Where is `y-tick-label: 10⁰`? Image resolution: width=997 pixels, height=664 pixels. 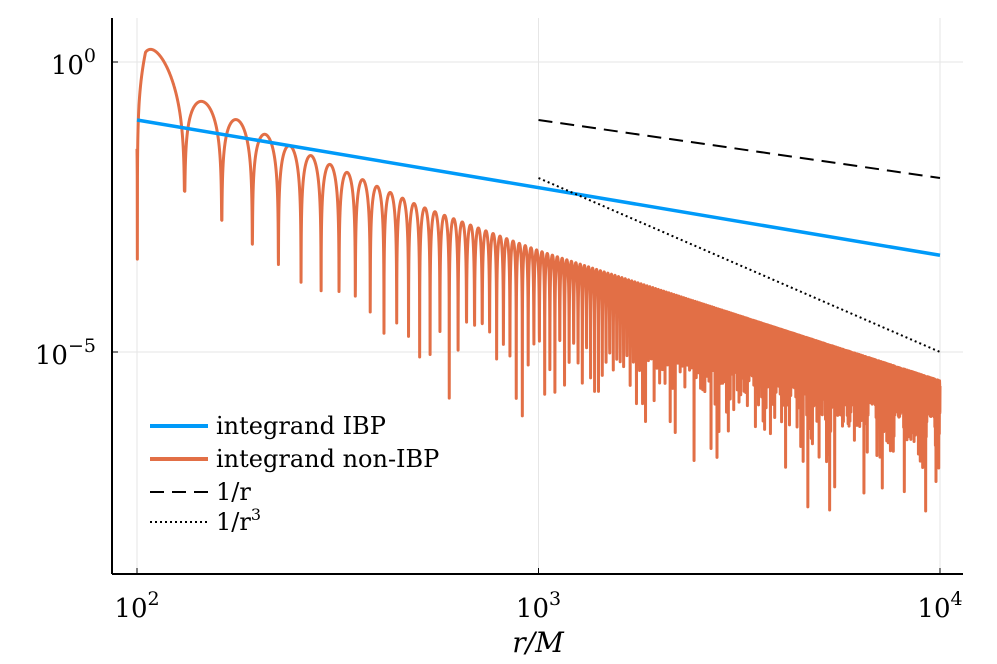
y-tick-label: 10⁰ is located at coordinates (73, 63).